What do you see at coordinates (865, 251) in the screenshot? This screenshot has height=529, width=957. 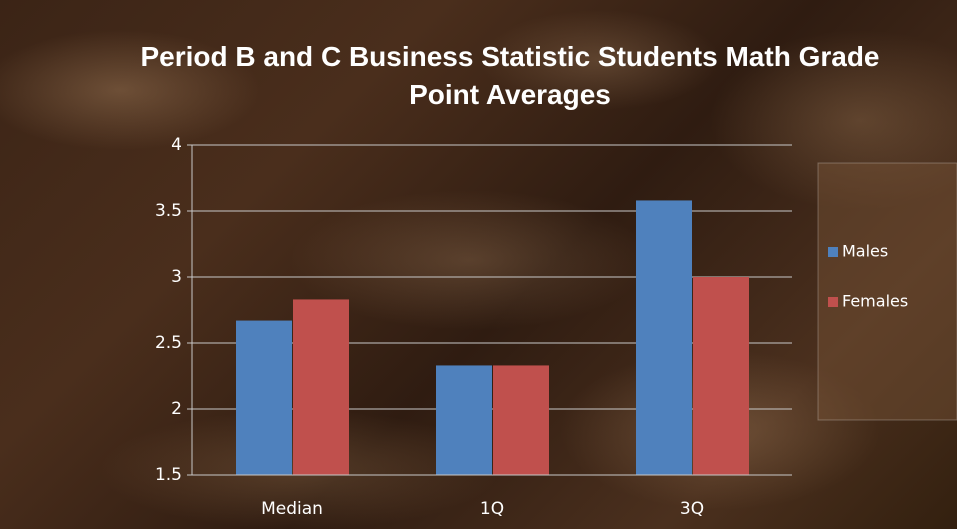 I see `legend-label: Males` at bounding box center [865, 251].